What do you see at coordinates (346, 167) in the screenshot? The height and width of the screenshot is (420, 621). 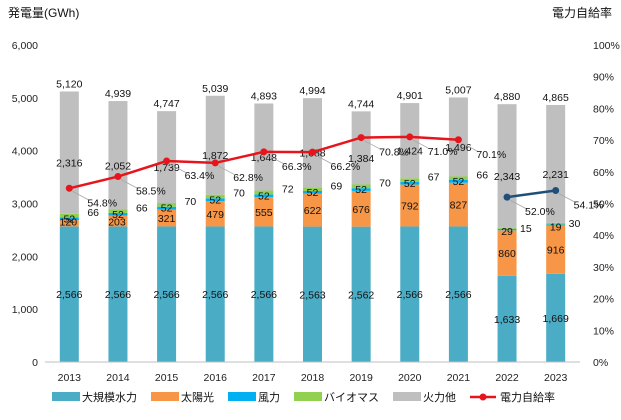 I see `line-label: 66.2%` at bounding box center [346, 167].